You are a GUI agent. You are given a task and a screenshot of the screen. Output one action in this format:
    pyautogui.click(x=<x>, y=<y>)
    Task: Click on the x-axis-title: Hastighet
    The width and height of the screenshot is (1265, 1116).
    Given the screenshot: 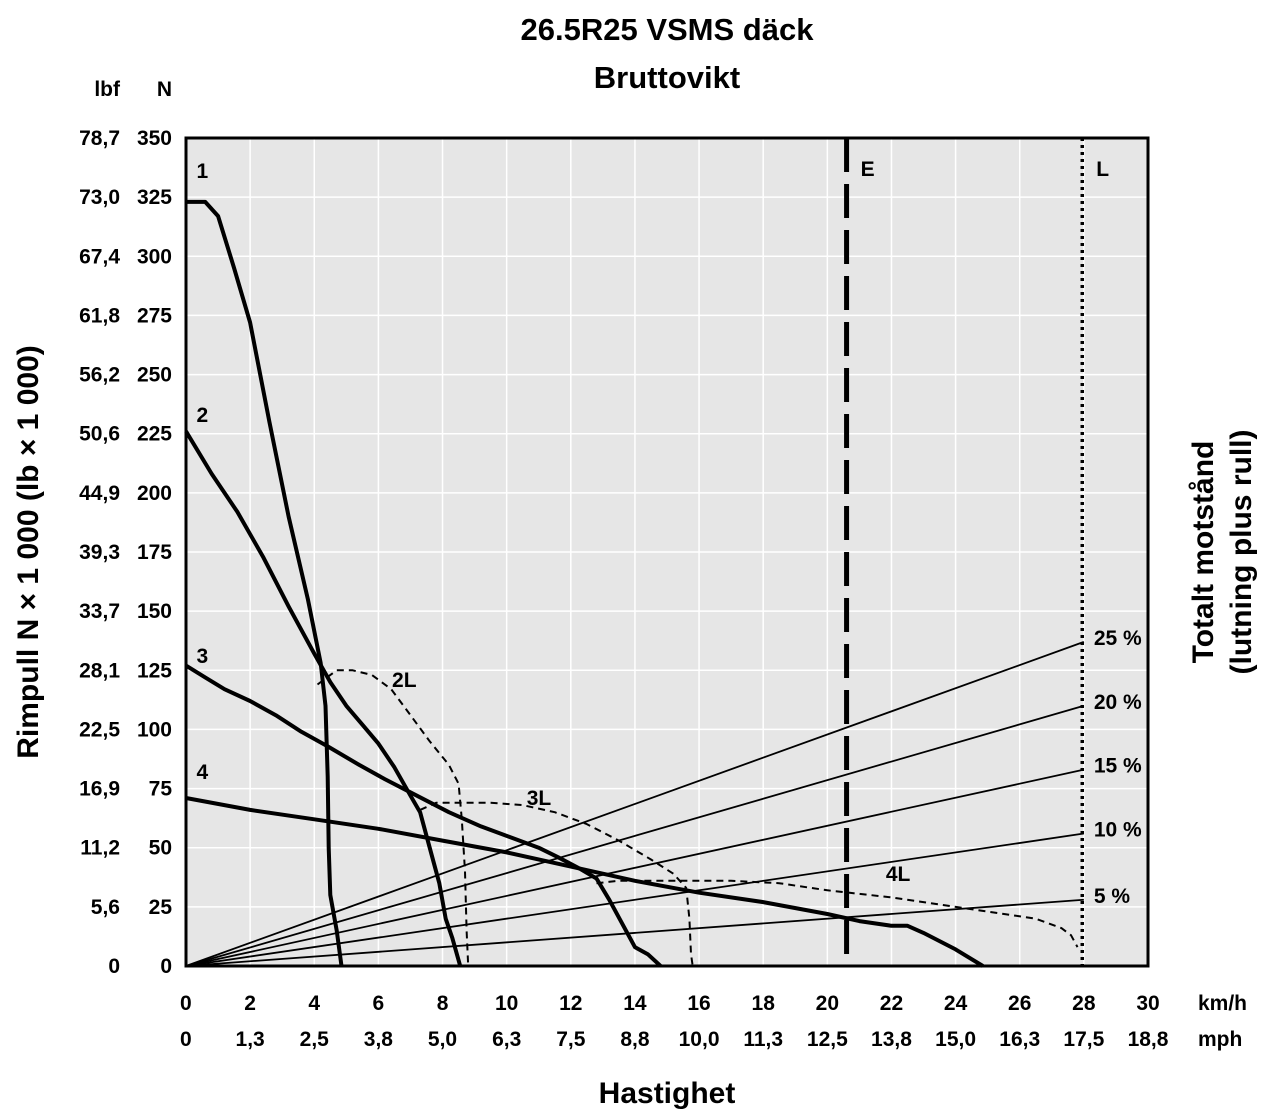 What is the action you would take?
    pyautogui.click(x=667, y=1093)
    